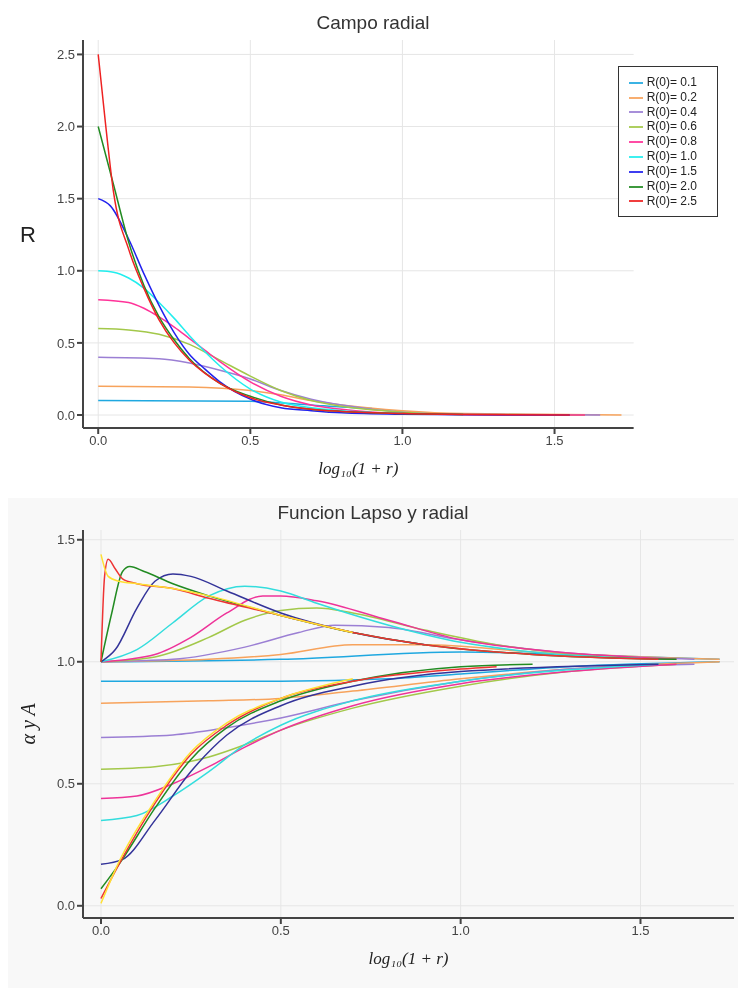 Image resolution: width=748 pixels, height=1007 pixels. Describe the element at coordinates (373, 513) in the screenshot. I see `chart-title: Funcion Lapso y radial` at that location.